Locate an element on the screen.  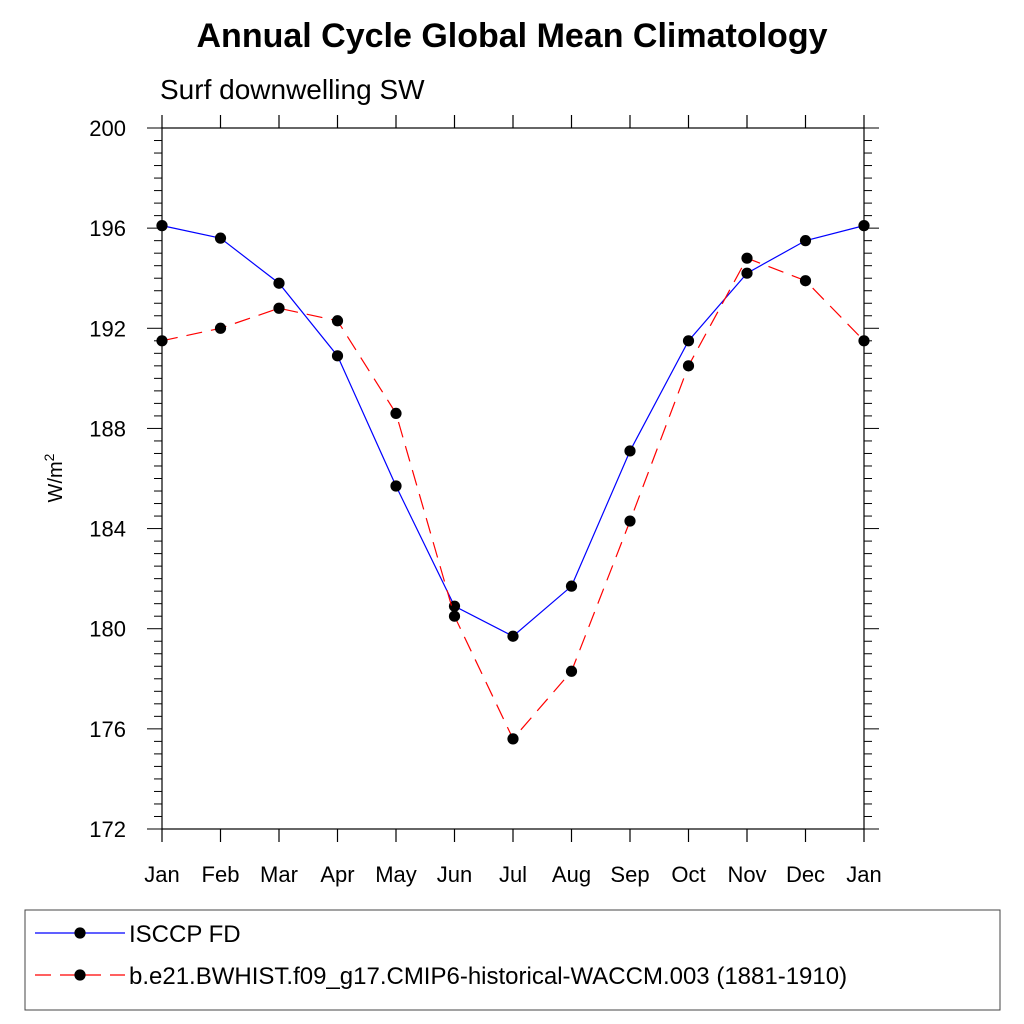
x-tick-label: Jul is located at coordinates (513, 874).